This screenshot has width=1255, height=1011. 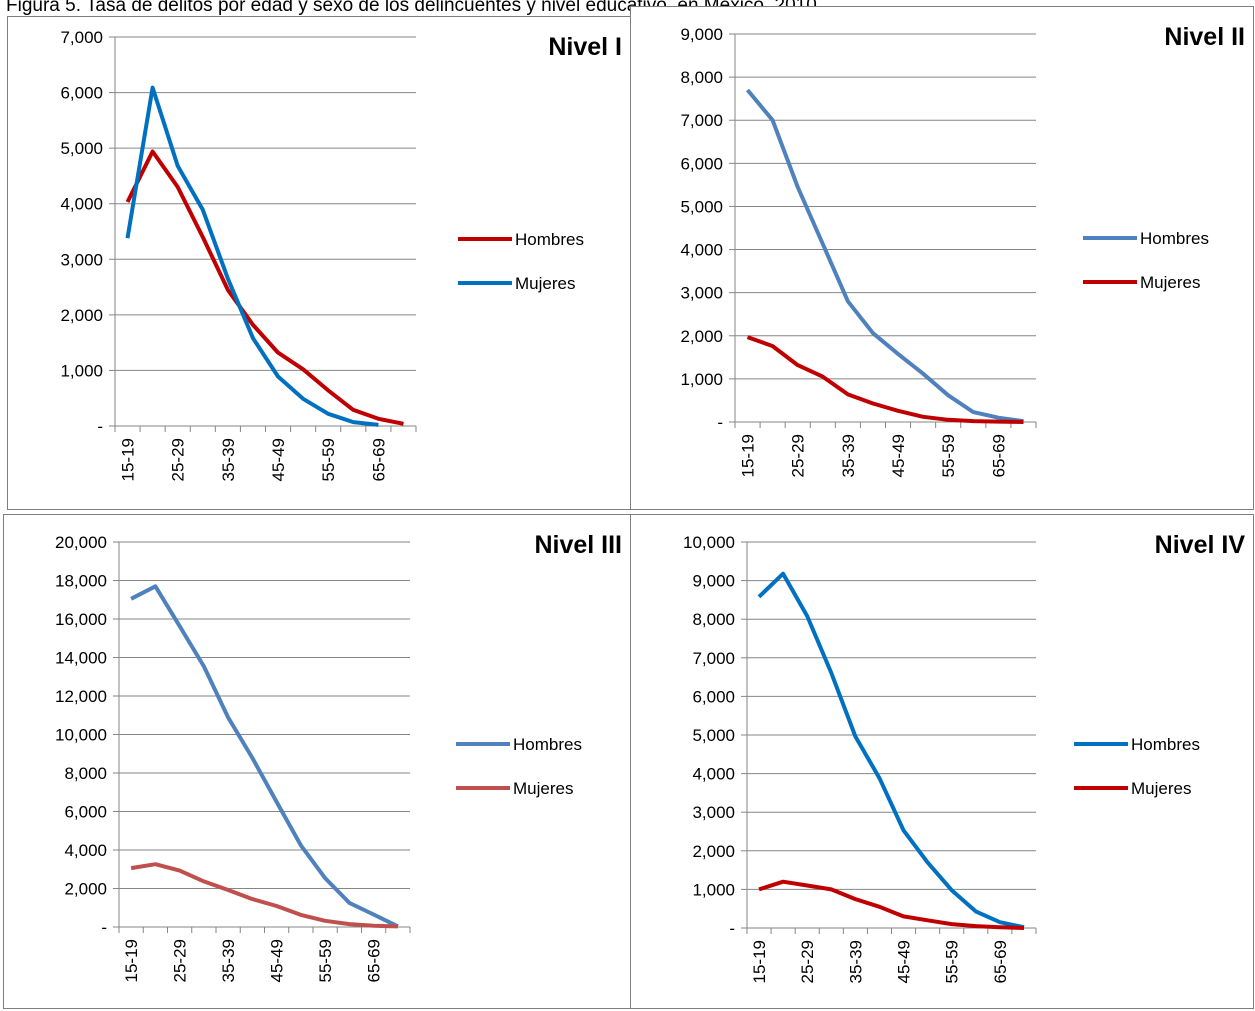 I want to click on y-tick-label: 12,000, so click(x=81, y=696).